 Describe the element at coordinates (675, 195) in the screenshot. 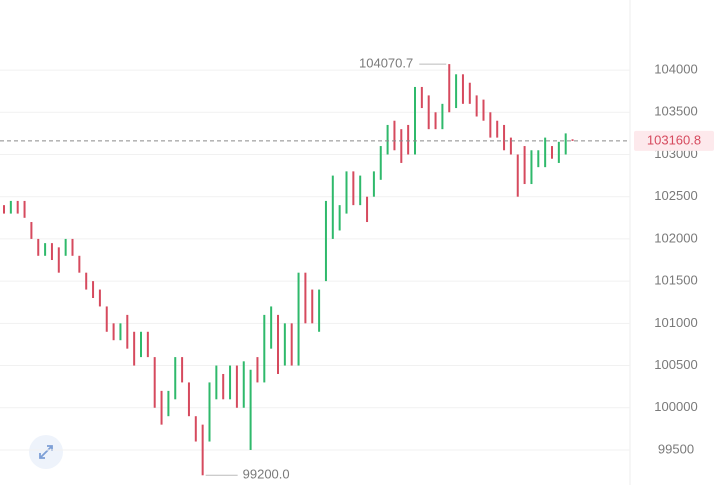

I see `y-tick-label: 102500` at that location.